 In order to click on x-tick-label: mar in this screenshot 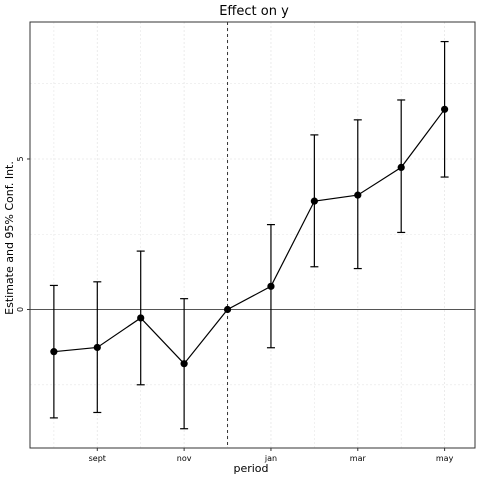, I will do `click(358, 458)`.